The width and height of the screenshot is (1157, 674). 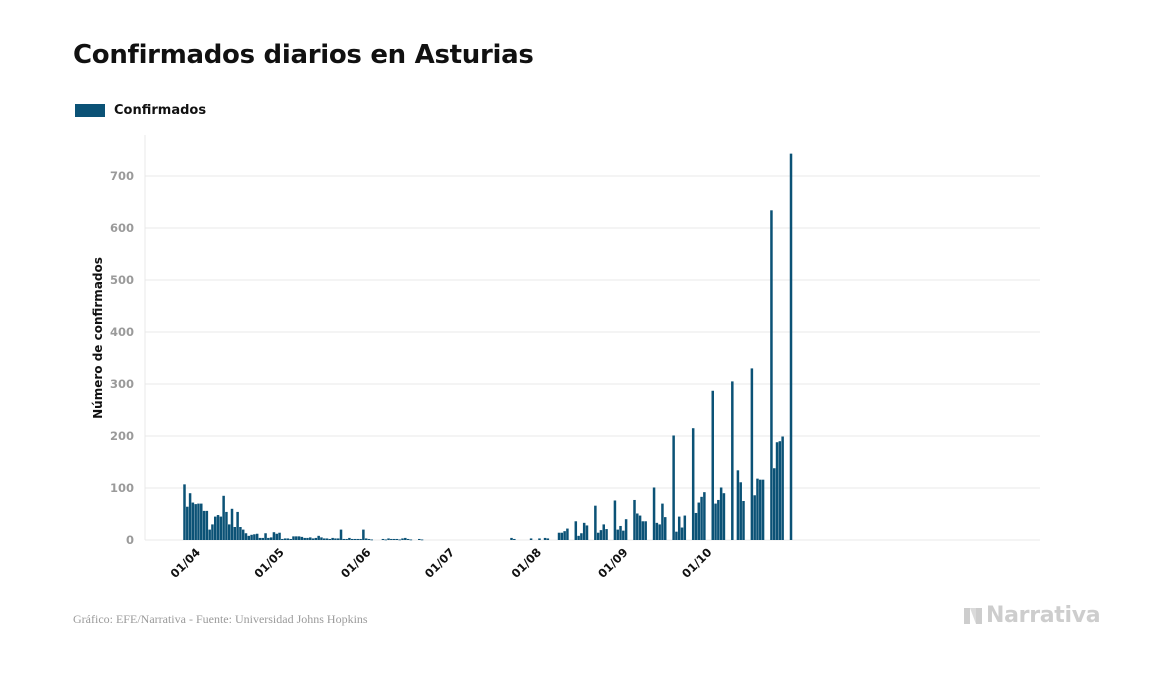 I want to click on legend-label: Confirmados, so click(x=160, y=110).